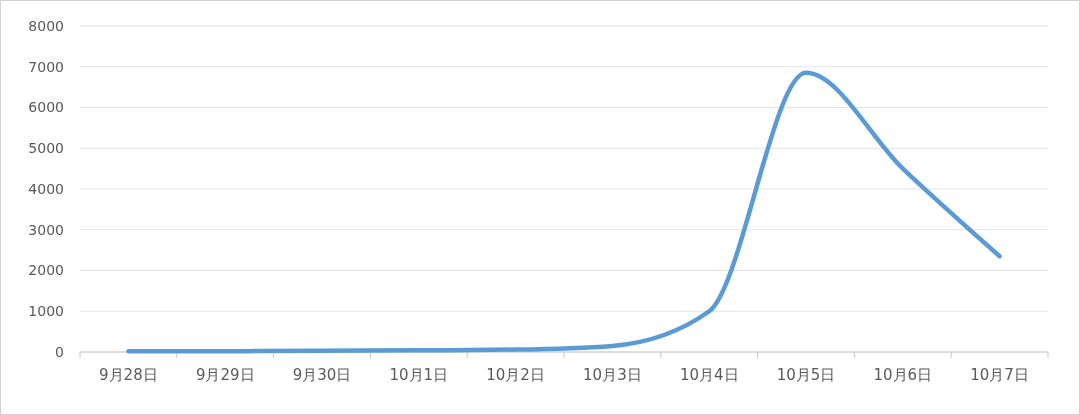 The image size is (1080, 415). What do you see at coordinates (46, 188) in the screenshot?
I see `y-tick-label: 4000` at bounding box center [46, 188].